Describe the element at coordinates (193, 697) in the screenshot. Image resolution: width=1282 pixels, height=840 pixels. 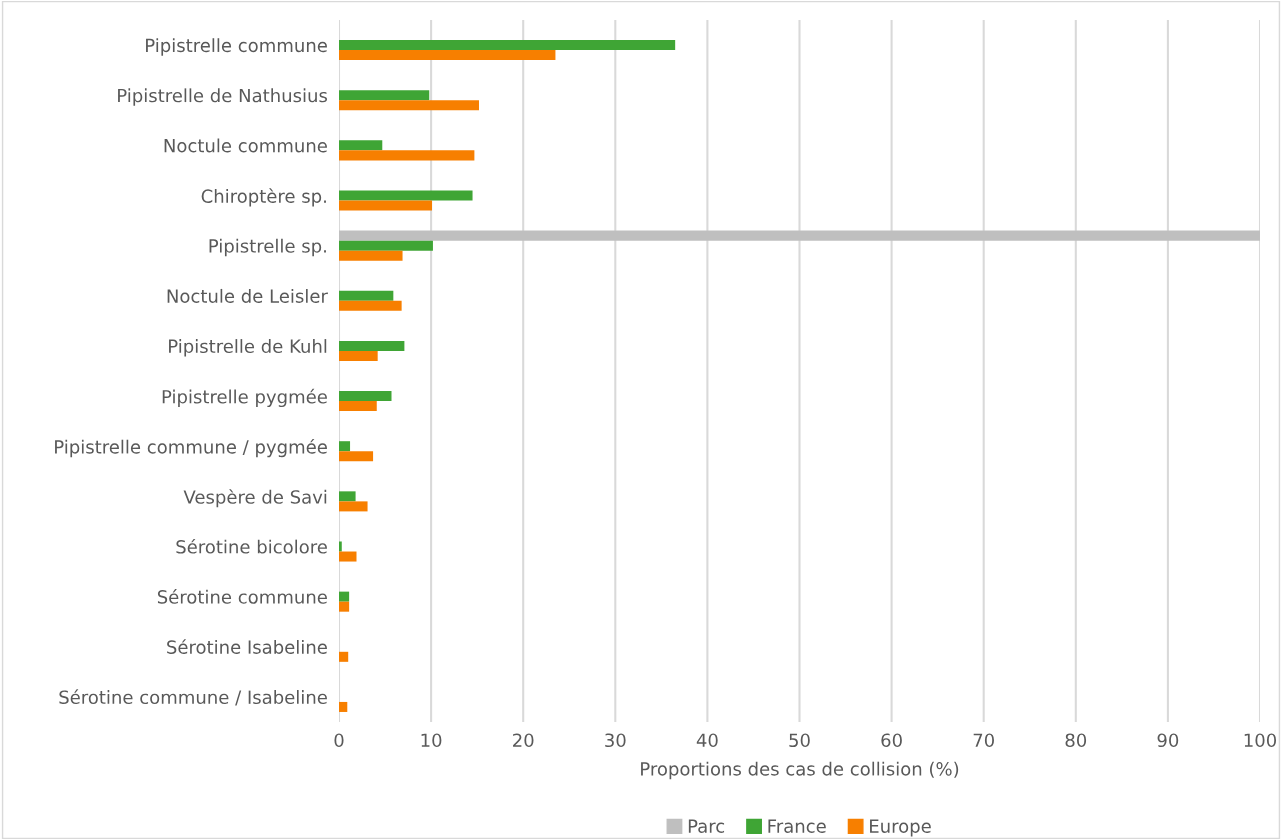
I see `y-tick-label: Sérotine commune / Isabeline` at that location.